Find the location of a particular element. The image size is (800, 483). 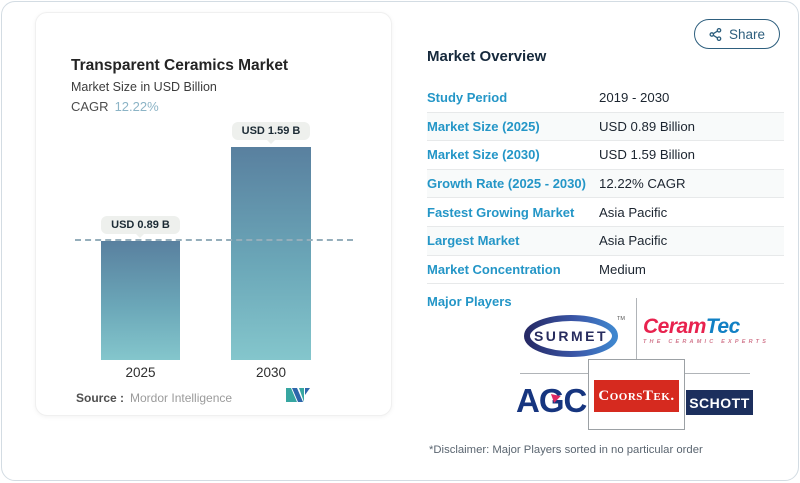

source-line: Source : Mordor Intelligence is located at coordinates (154, 398).